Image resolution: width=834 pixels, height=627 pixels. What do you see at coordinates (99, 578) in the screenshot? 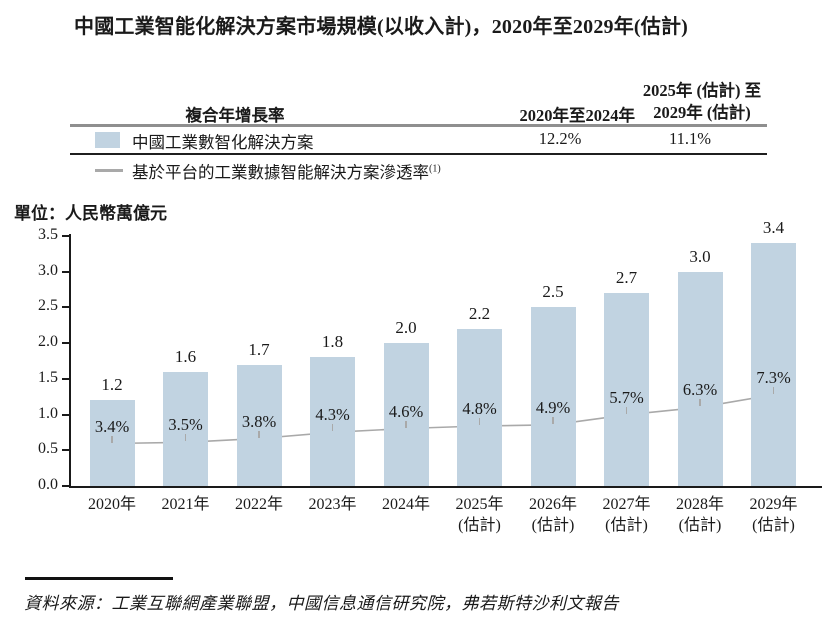
I see `footnote-rule` at bounding box center [99, 578].